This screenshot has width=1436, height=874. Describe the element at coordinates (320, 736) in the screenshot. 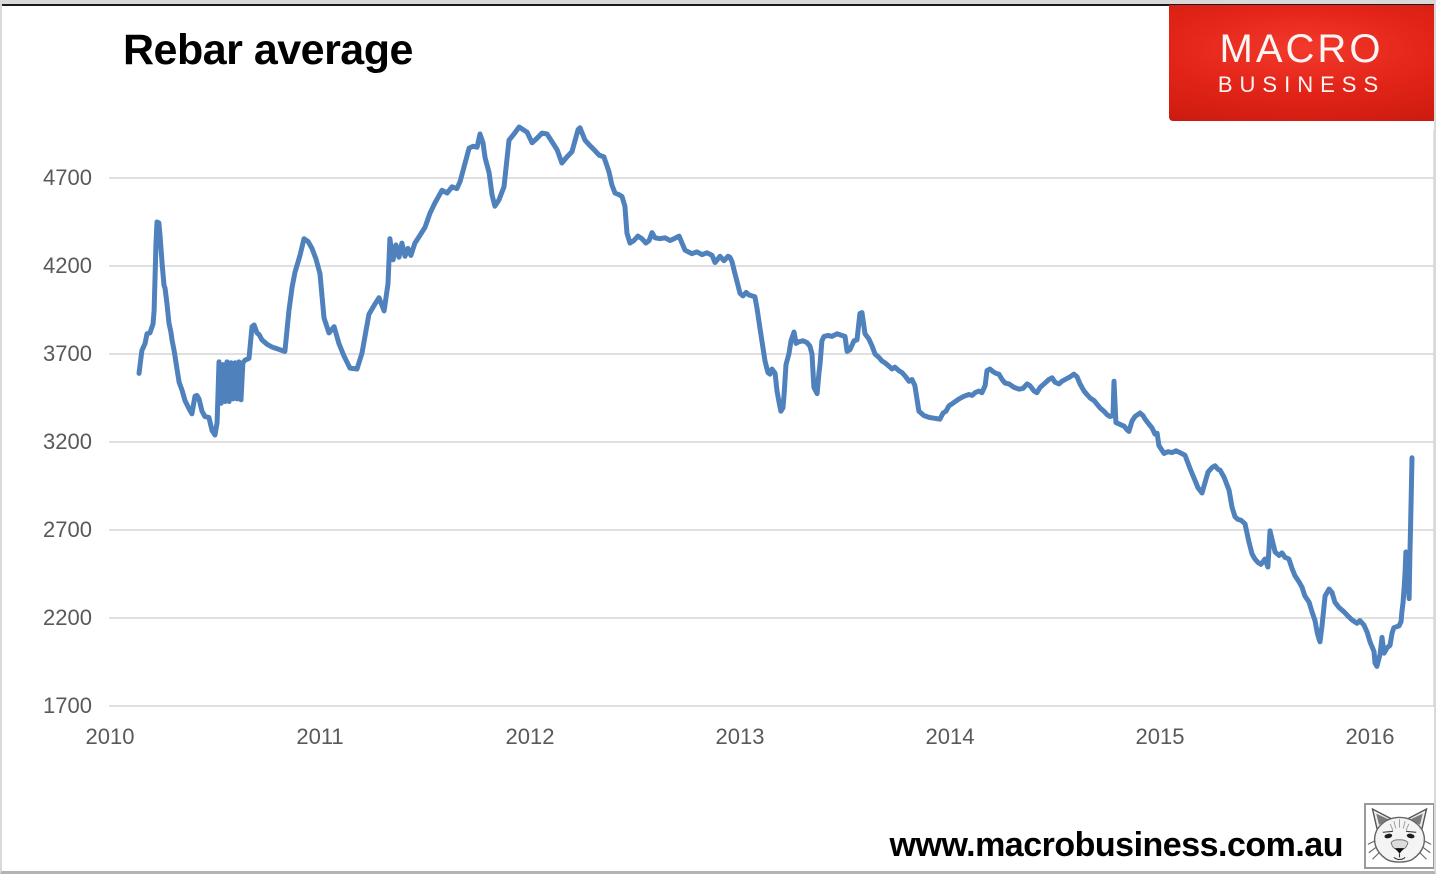

I see `x-axis-label-2011: 2011` at that location.